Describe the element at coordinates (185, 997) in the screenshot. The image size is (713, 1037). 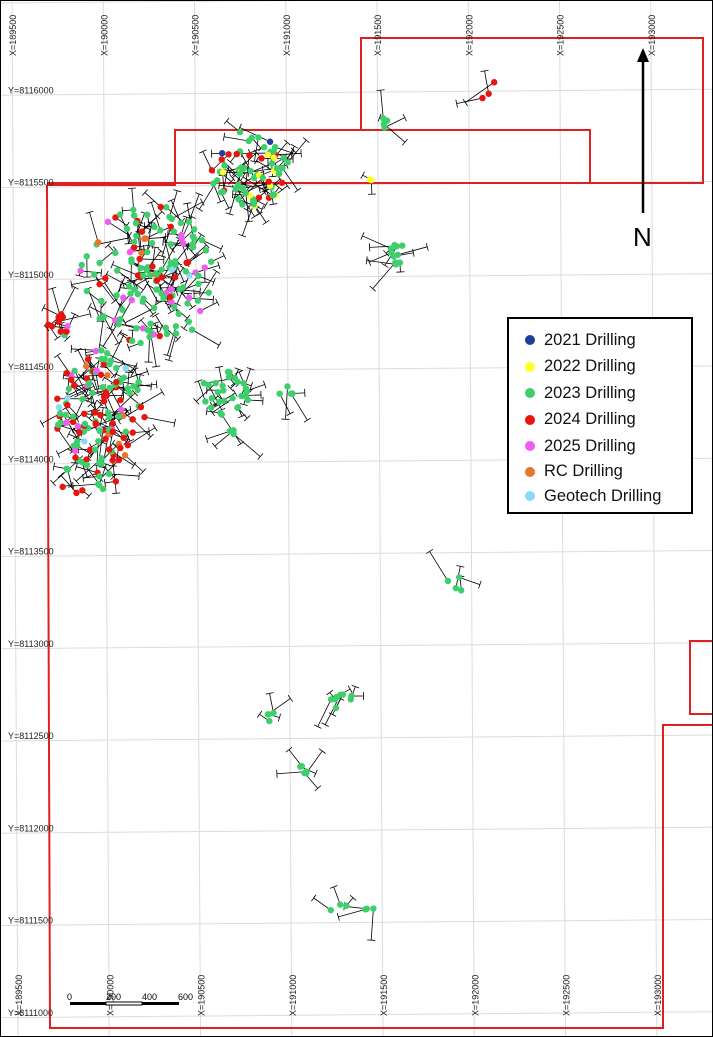
I see `scale-bar-label: 600` at that location.